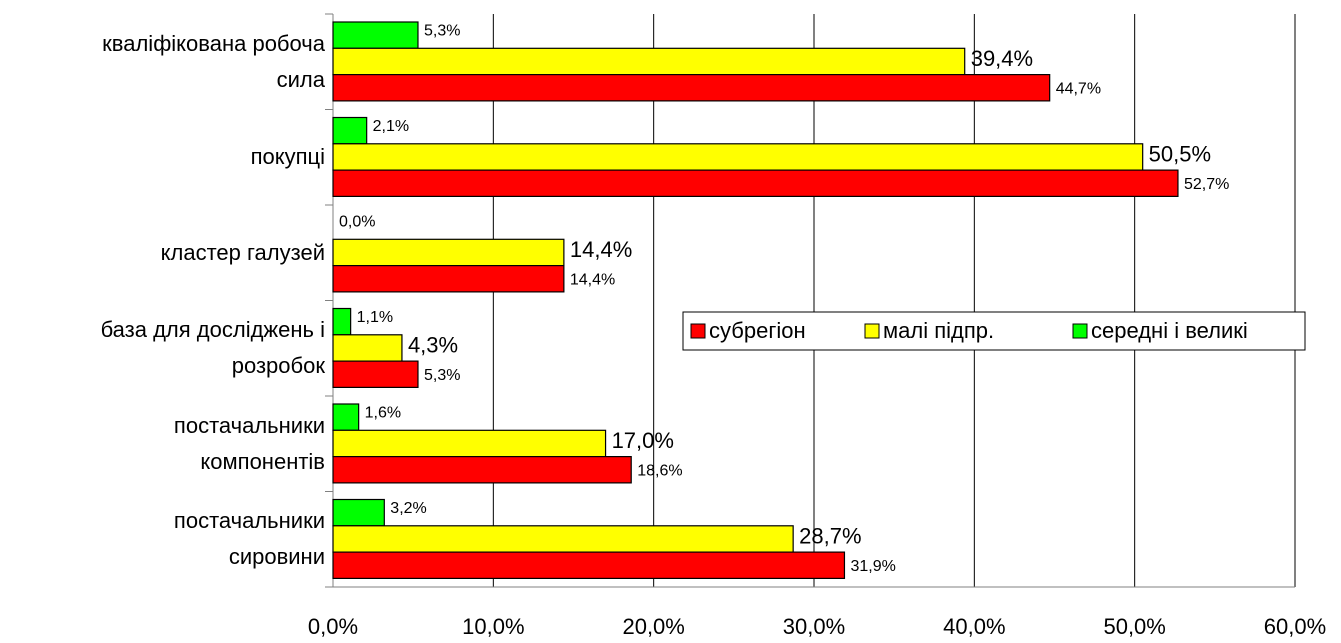  What do you see at coordinates (408, 508) in the screenshot?
I see `data-label: 3,2%` at bounding box center [408, 508].